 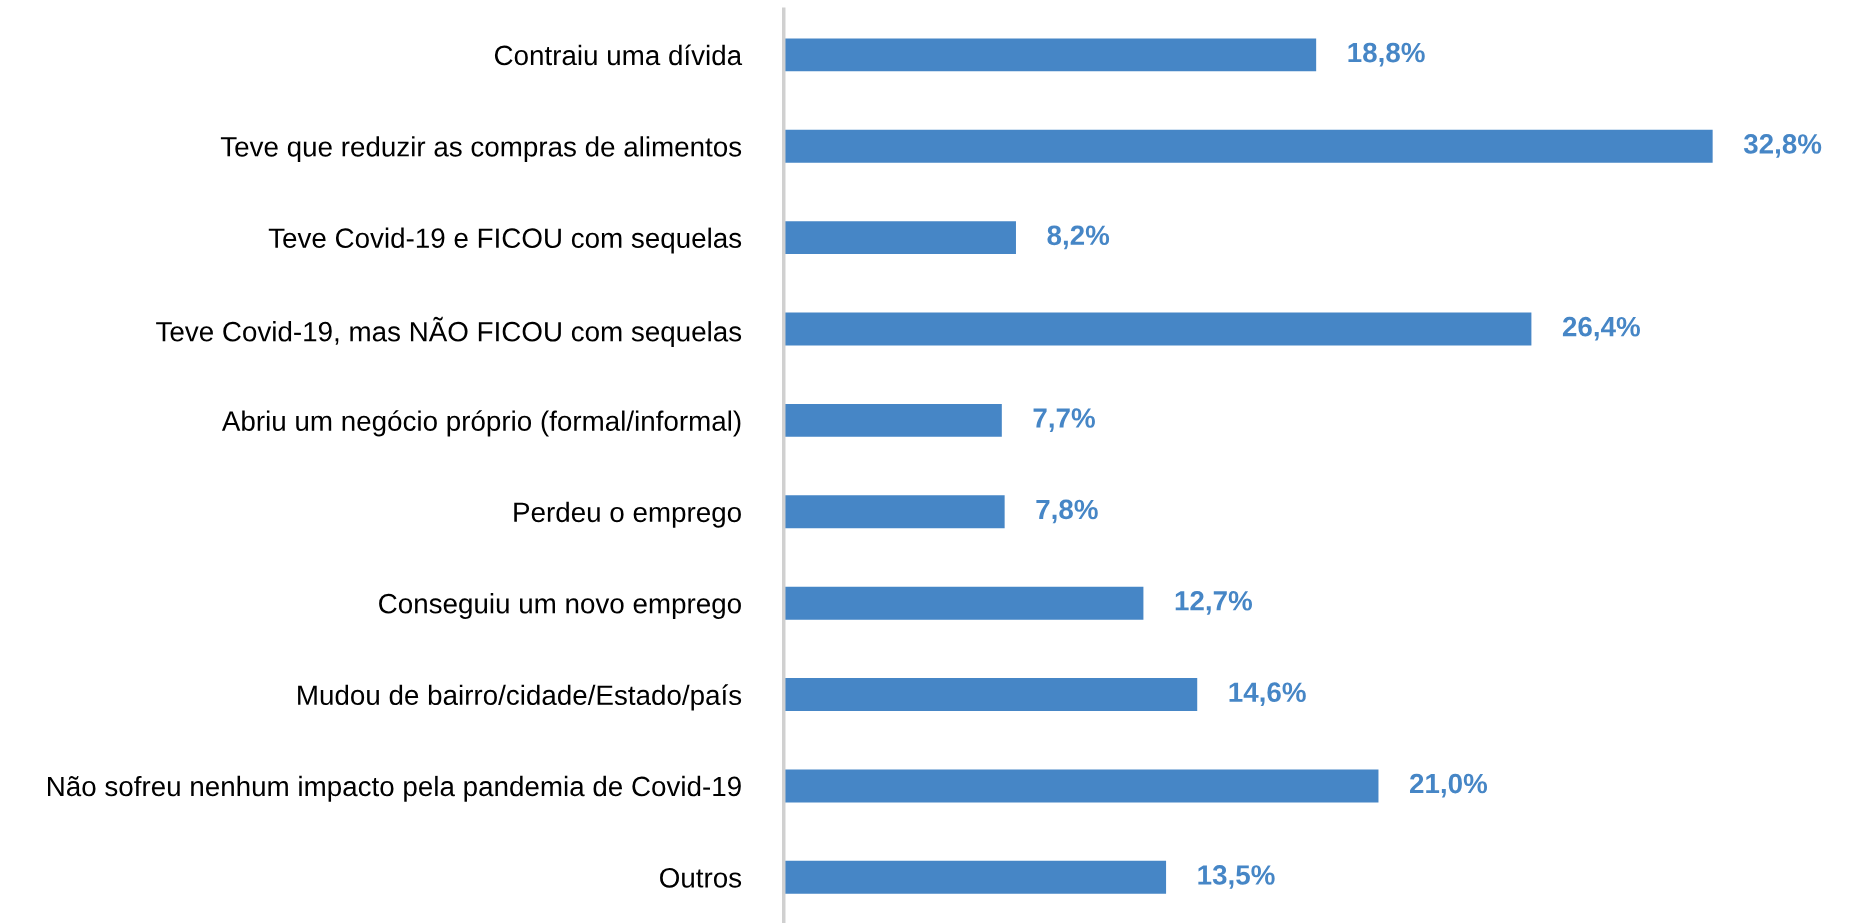 What do you see at coordinates (481, 423) in the screenshot?
I see `y-tick-label: Abriu um negócio próprio (formal/informal)` at bounding box center [481, 423].